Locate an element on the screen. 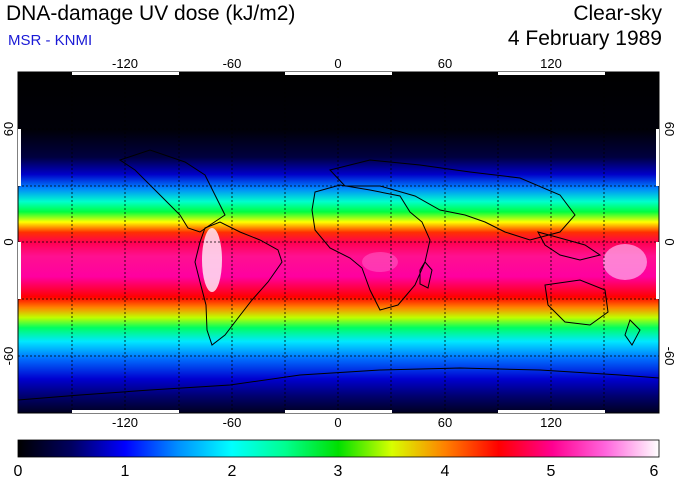 The width and height of the screenshot is (678, 480). madagascar-coastline is located at coordinates (426, 275).